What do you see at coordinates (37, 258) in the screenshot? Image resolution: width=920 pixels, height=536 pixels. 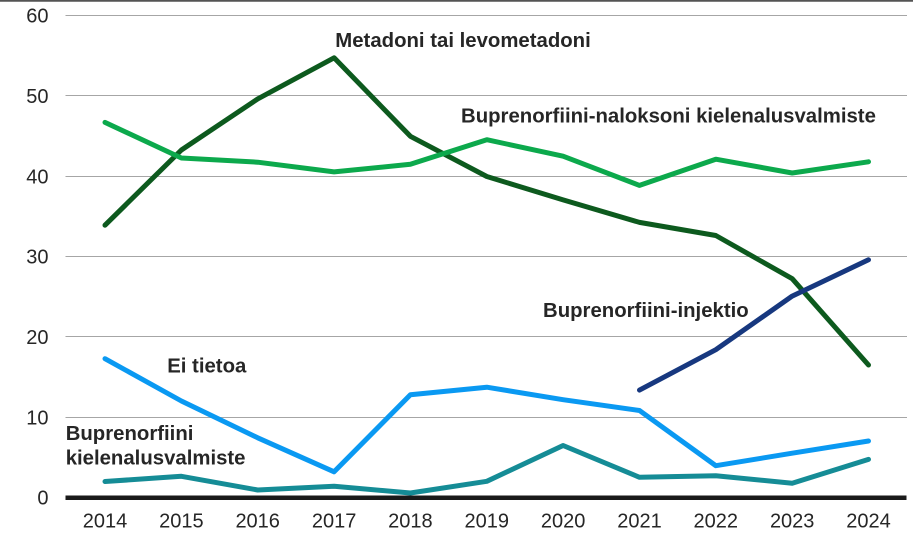 I see `svg-text: 30` at bounding box center [37, 258].